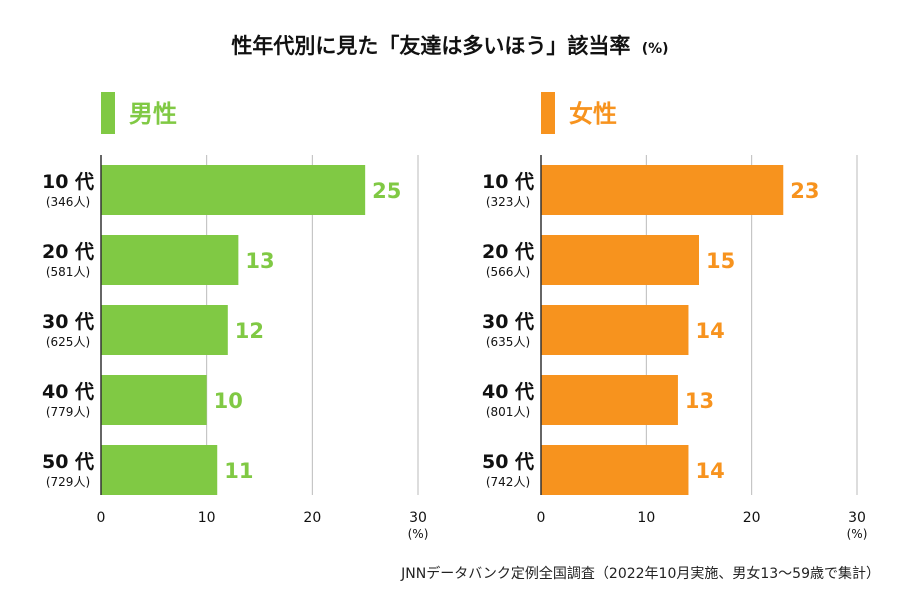  I want to click on female-sample-size-50代: (742人), so click(508, 482).